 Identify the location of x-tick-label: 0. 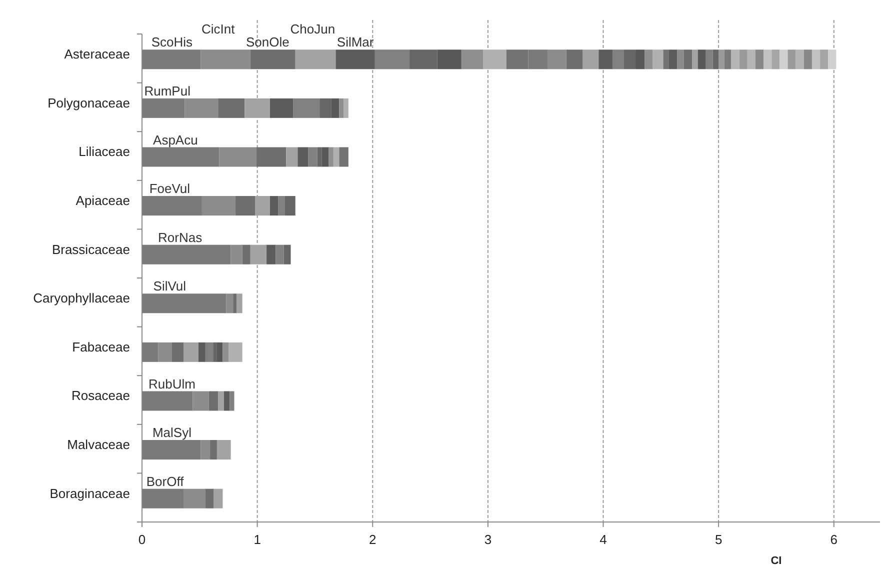
(142, 539).